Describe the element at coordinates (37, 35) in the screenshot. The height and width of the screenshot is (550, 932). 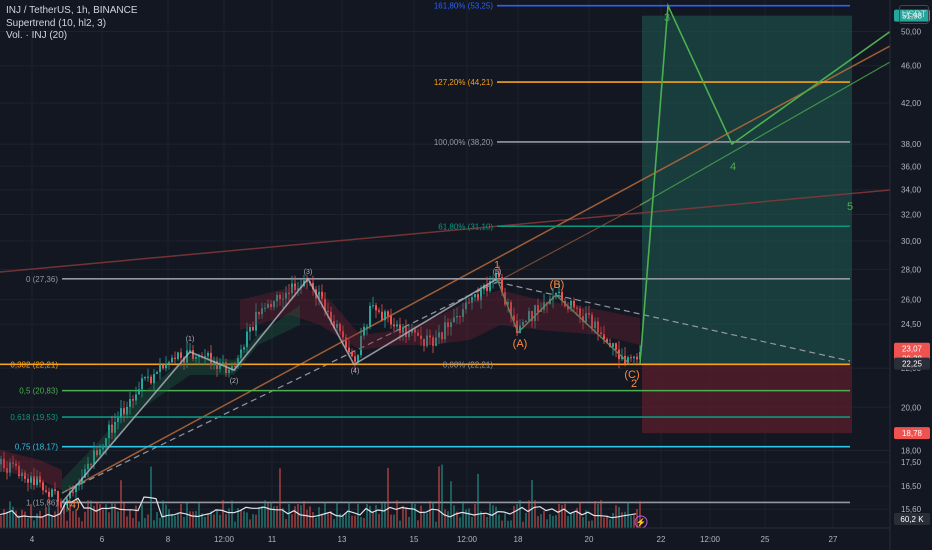
I see `volume-indicator-label: Vol. · INJ (20)` at that location.